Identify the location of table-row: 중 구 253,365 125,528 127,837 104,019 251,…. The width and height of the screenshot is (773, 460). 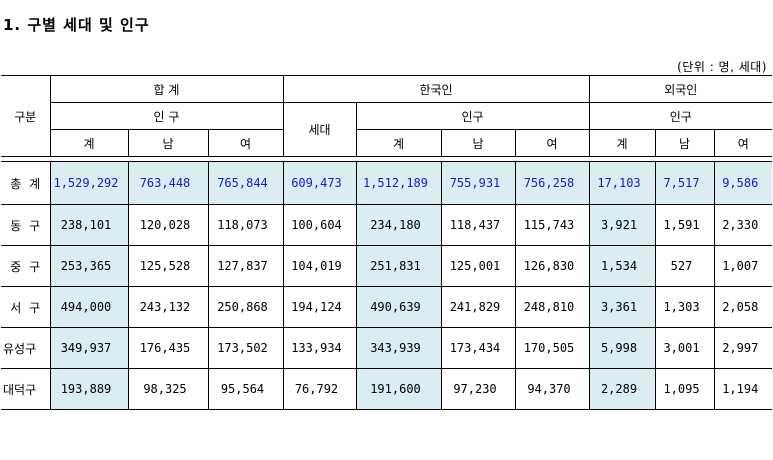
(387, 266).